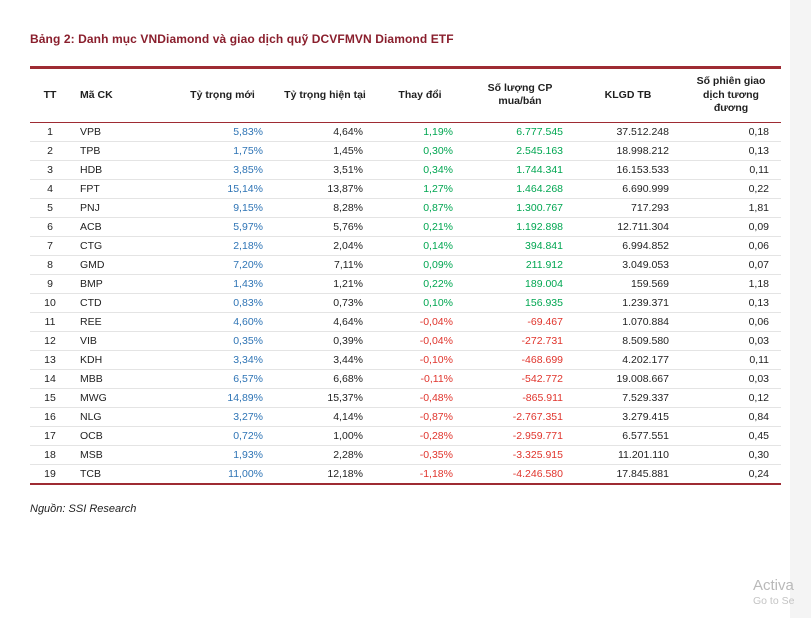 The width and height of the screenshot is (811, 618). What do you see at coordinates (325, 417) in the screenshot?
I see `cell-current-weight: 4,14%` at bounding box center [325, 417].